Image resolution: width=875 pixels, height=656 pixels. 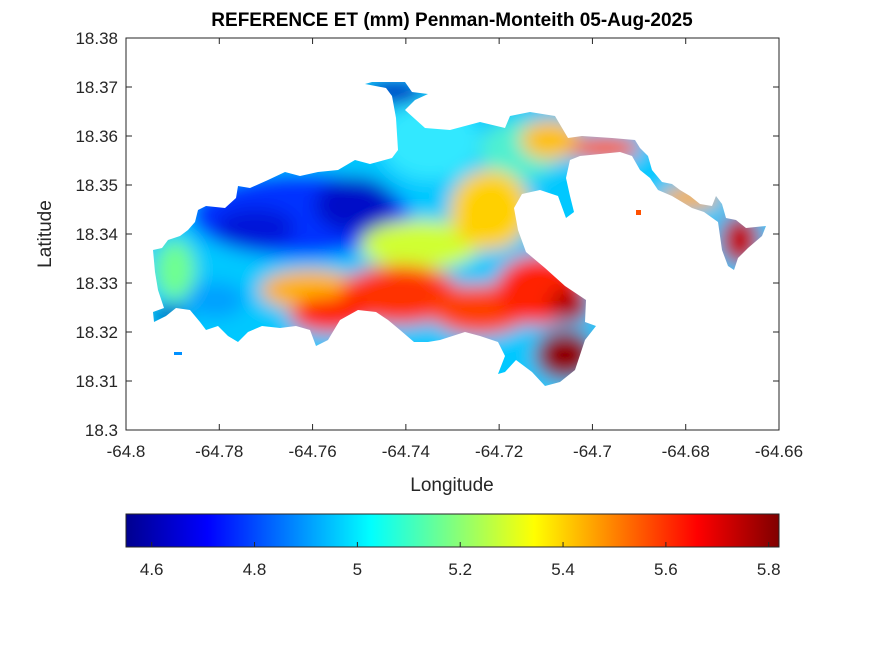 I want to click on y-tick-label: 18.37, so click(x=96, y=87).